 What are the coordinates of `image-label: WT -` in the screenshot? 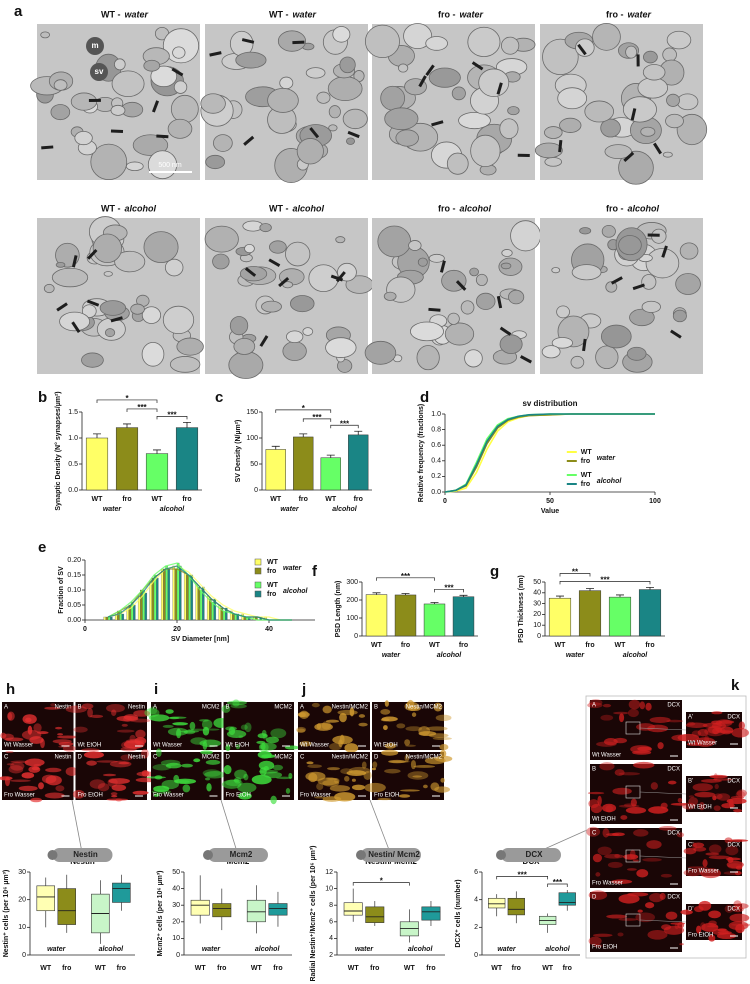 It's located at (111, 208).